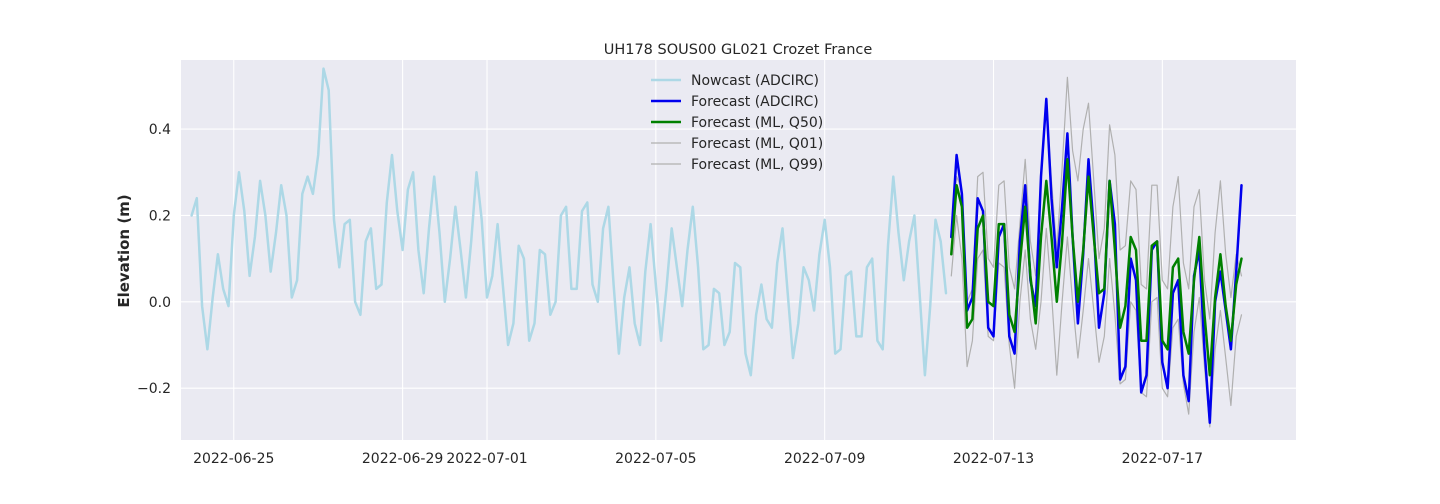  I want to click on legend-label: Forecast (ML, Q01), so click(757, 144).